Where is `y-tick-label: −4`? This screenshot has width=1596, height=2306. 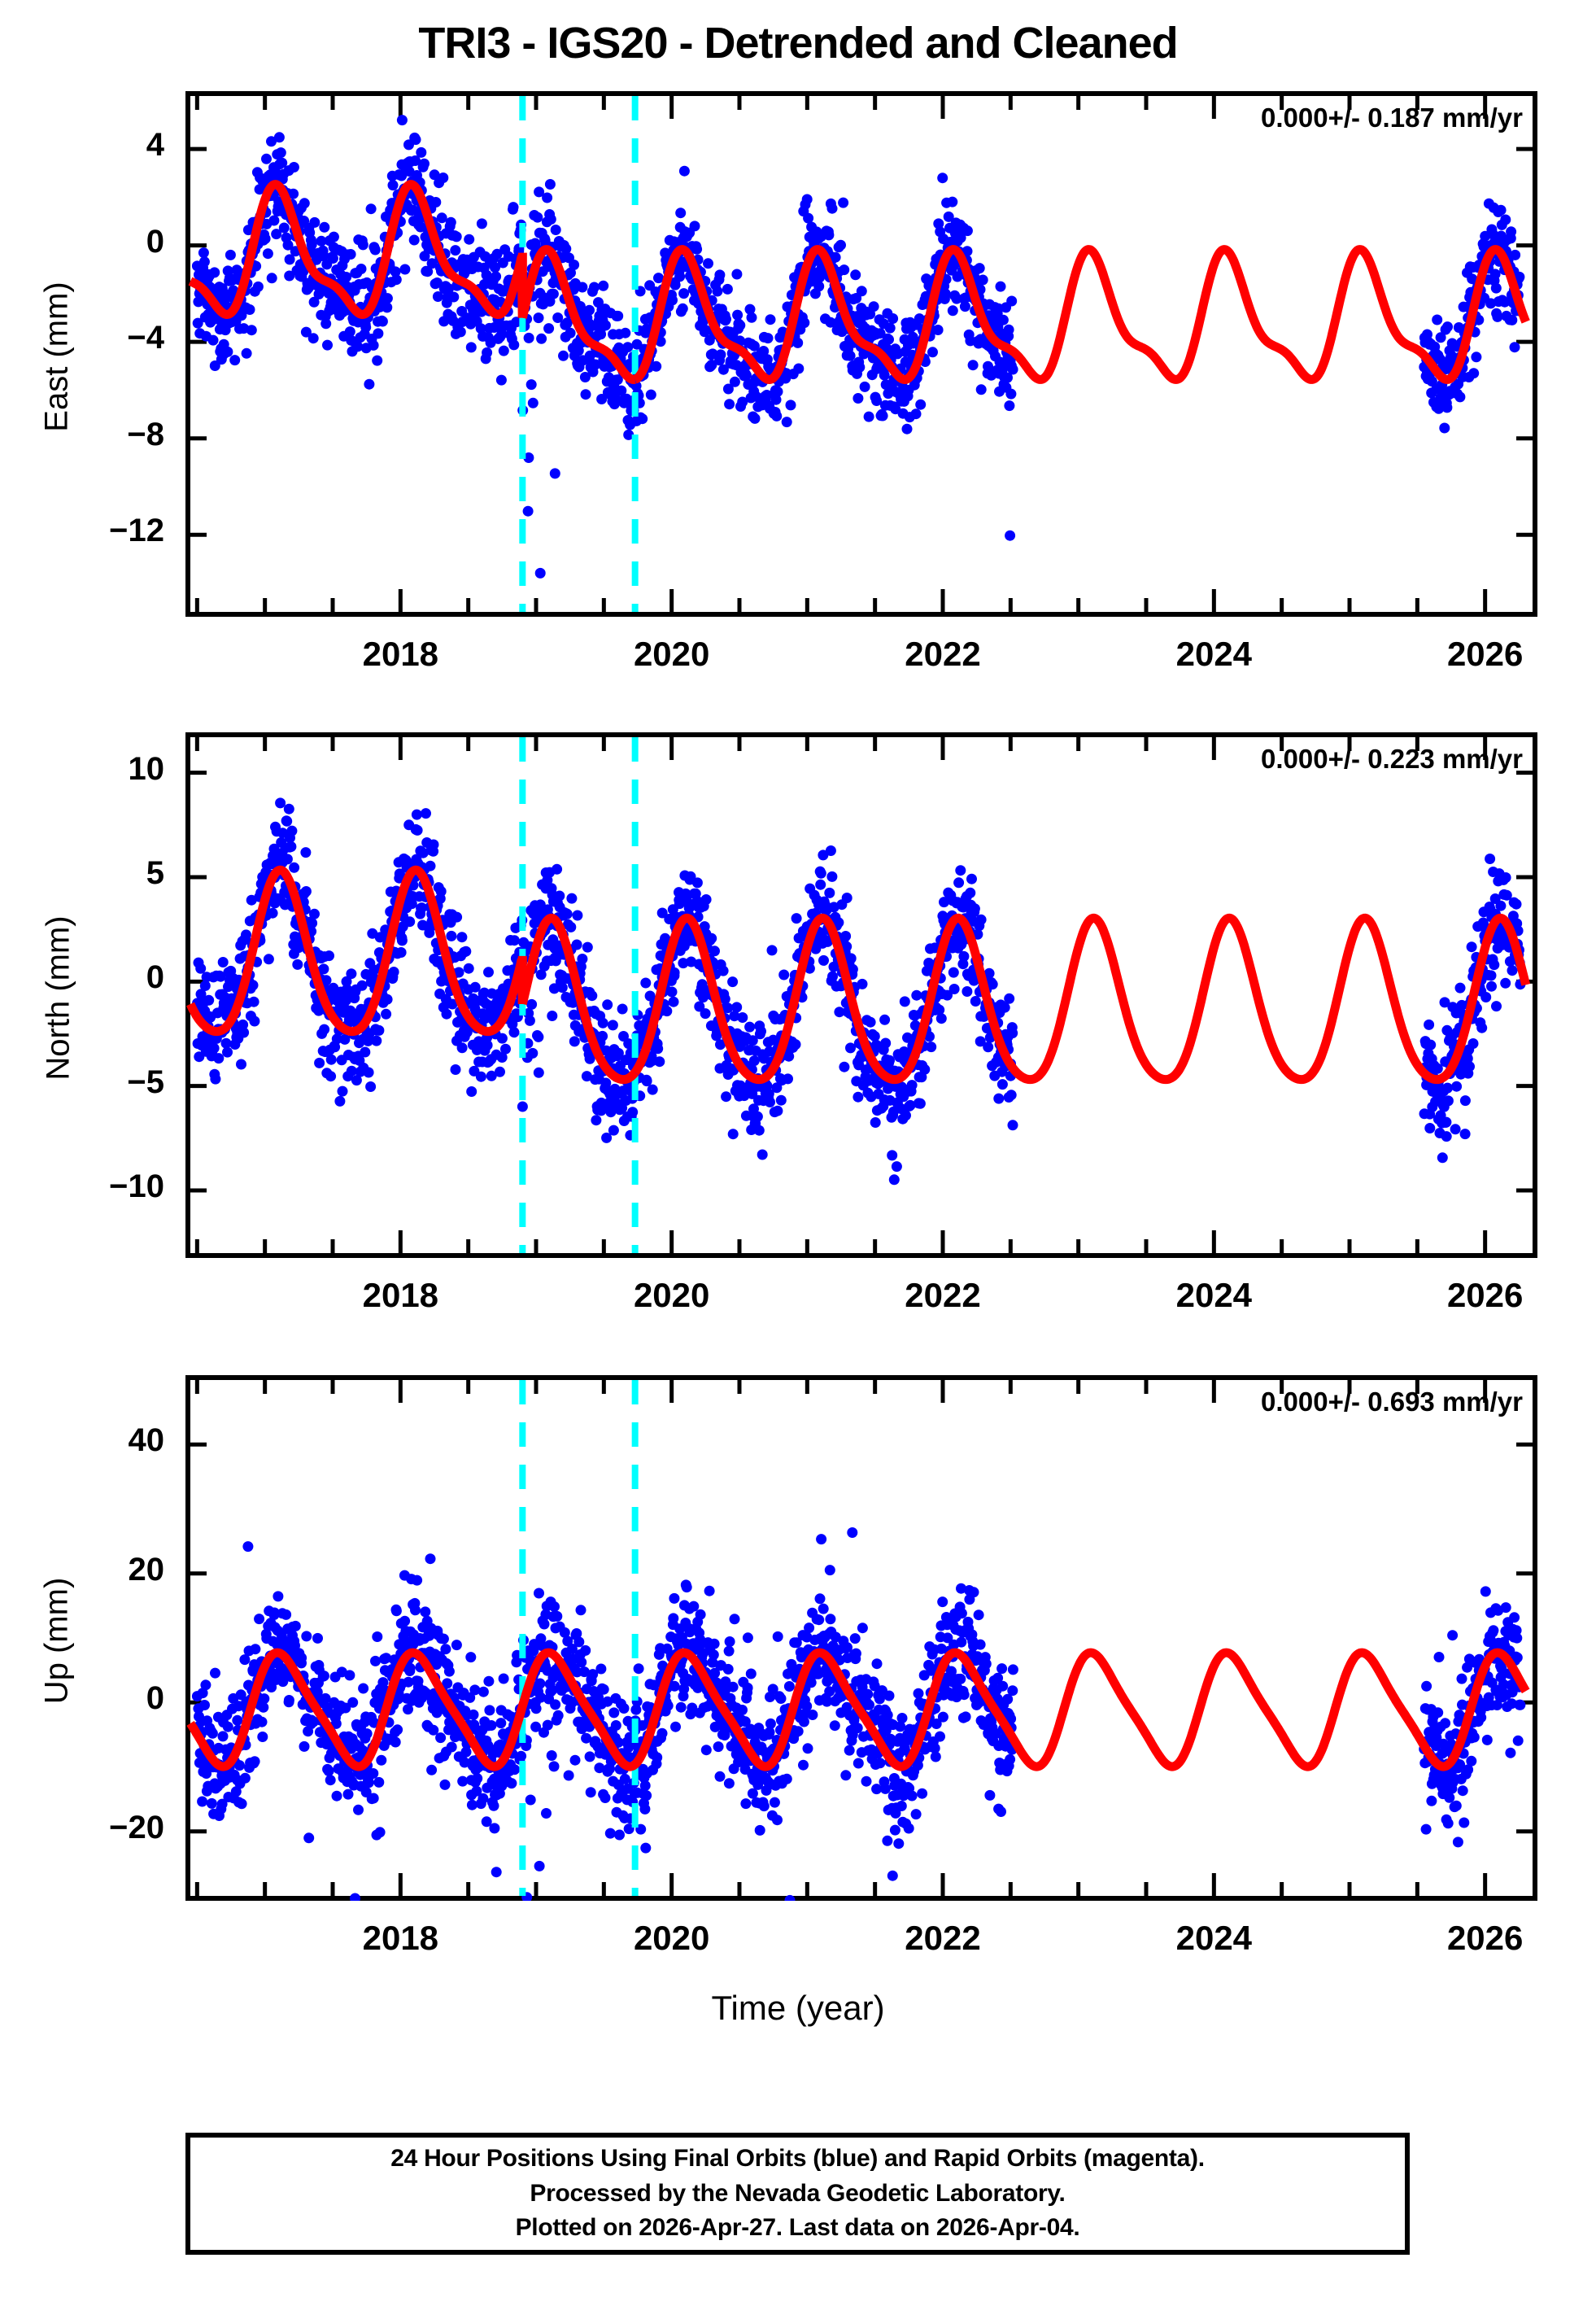 y-tick-label: −4 is located at coordinates (145, 338).